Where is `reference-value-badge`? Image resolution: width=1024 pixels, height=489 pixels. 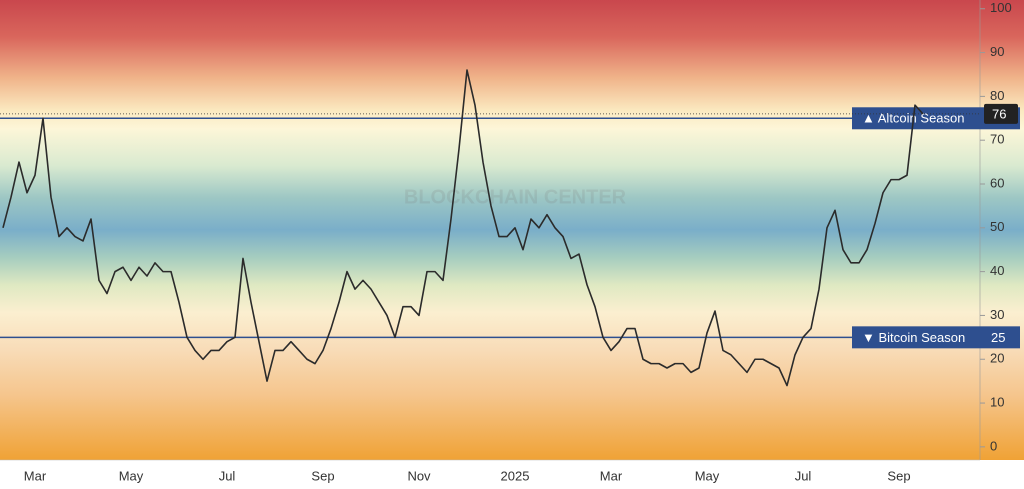 reference-value-badge is located at coordinates (1002, 337).